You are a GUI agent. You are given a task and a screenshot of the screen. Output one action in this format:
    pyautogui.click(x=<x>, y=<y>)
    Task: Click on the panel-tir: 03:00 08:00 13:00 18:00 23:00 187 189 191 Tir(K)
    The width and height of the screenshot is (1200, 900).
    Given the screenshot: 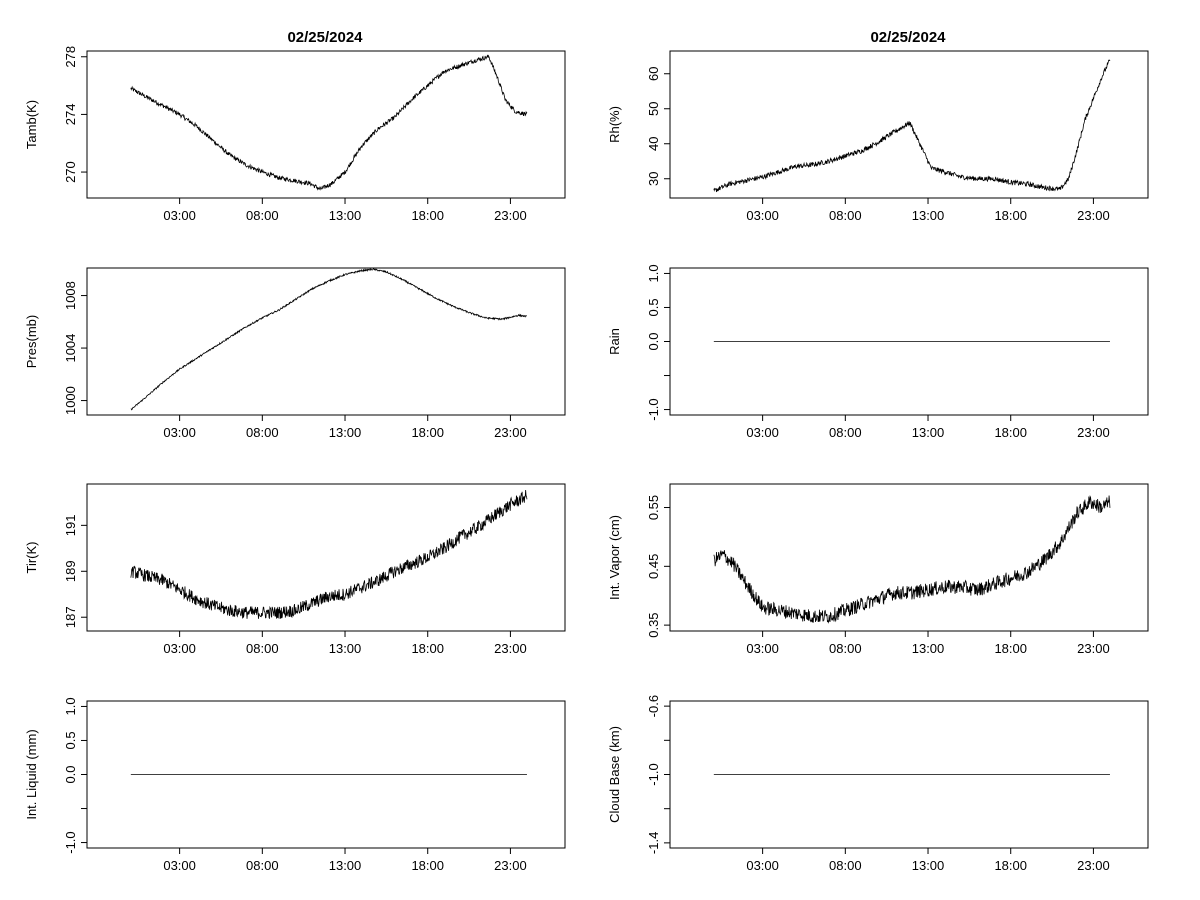 What is the action you would take?
    pyautogui.click(x=295, y=569)
    